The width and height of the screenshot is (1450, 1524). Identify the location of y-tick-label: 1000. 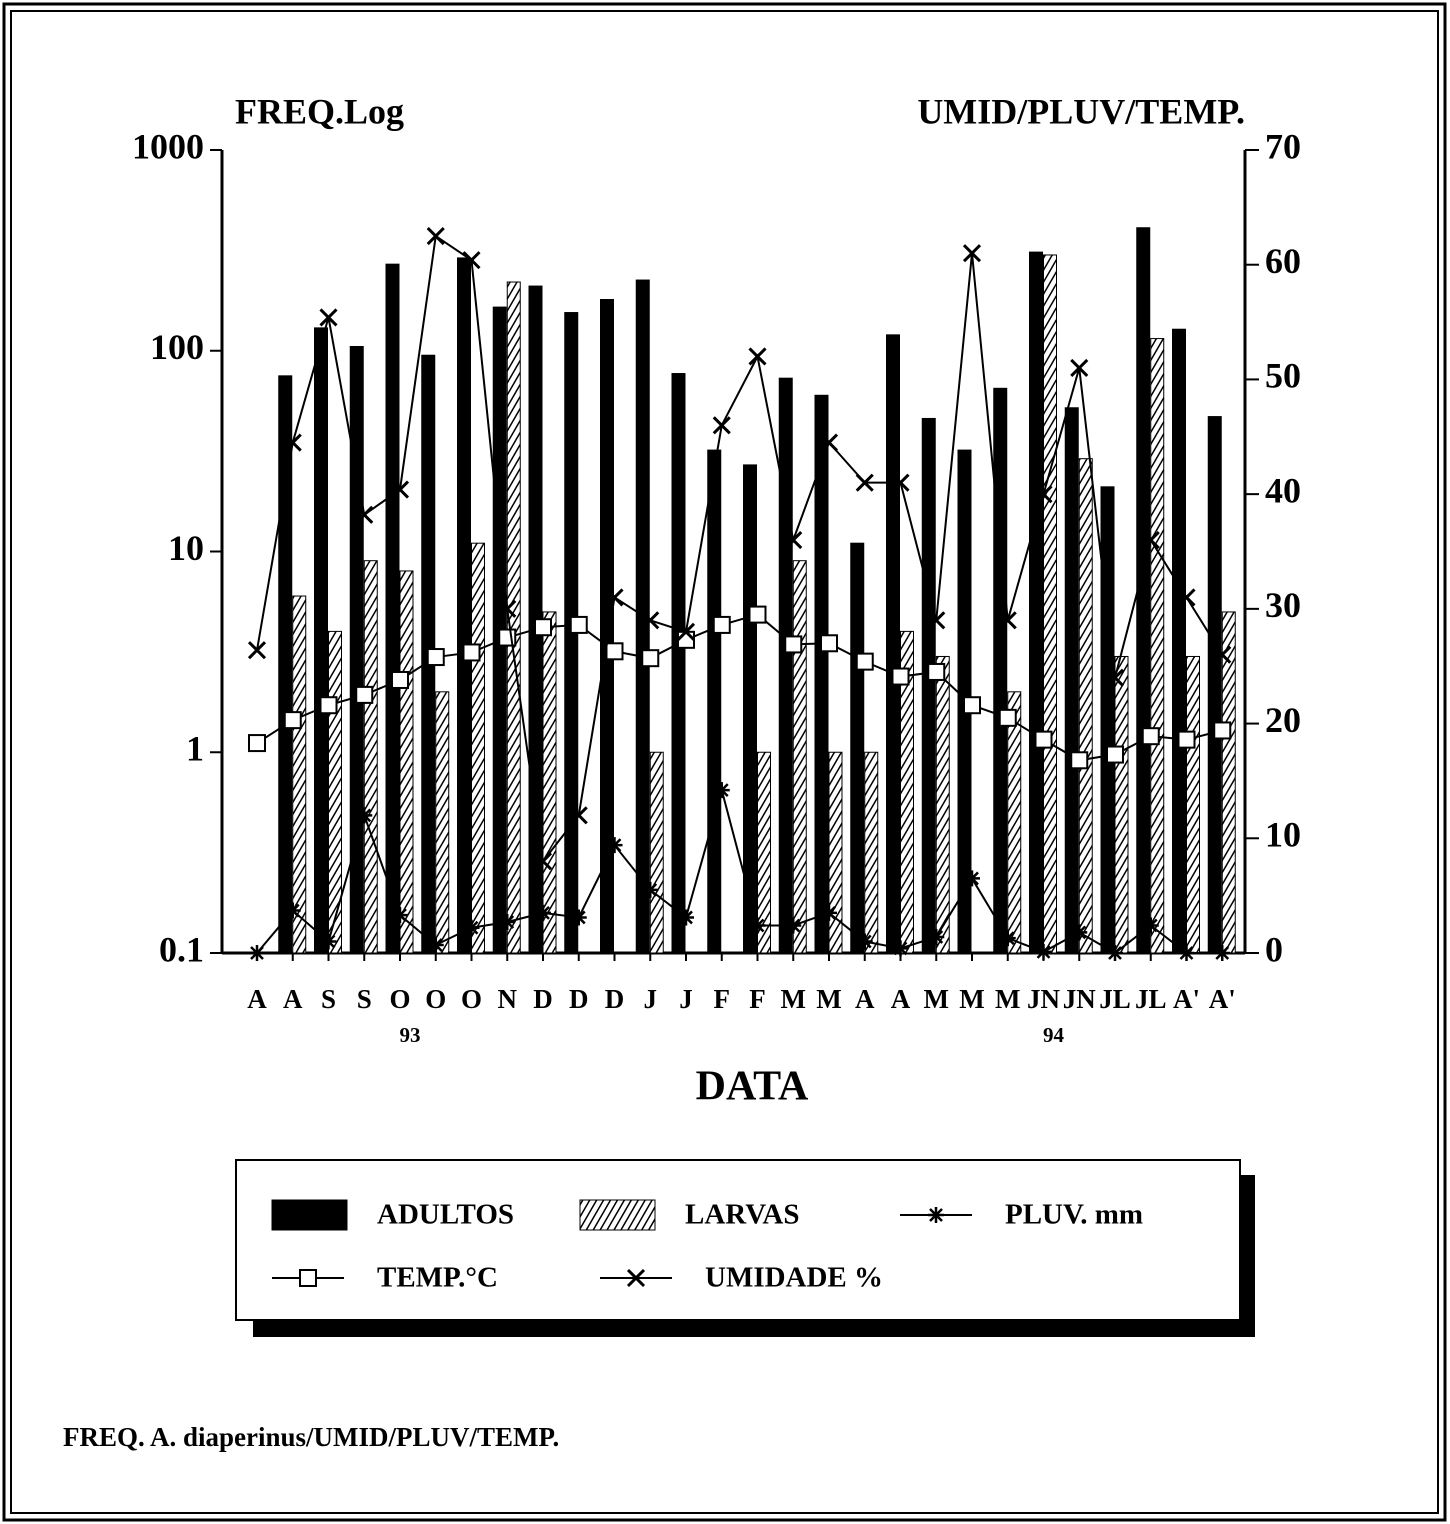
(168, 146).